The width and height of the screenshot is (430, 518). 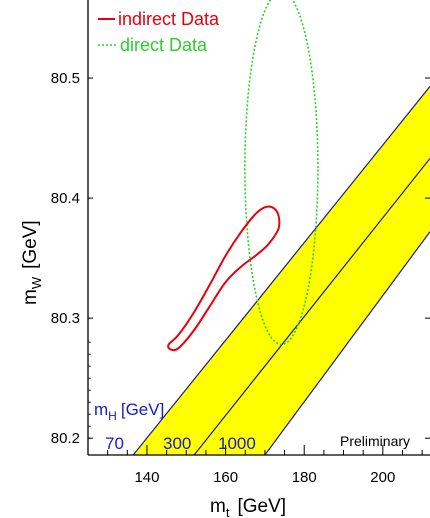 I want to click on direct-data-contour, so click(x=281, y=173).